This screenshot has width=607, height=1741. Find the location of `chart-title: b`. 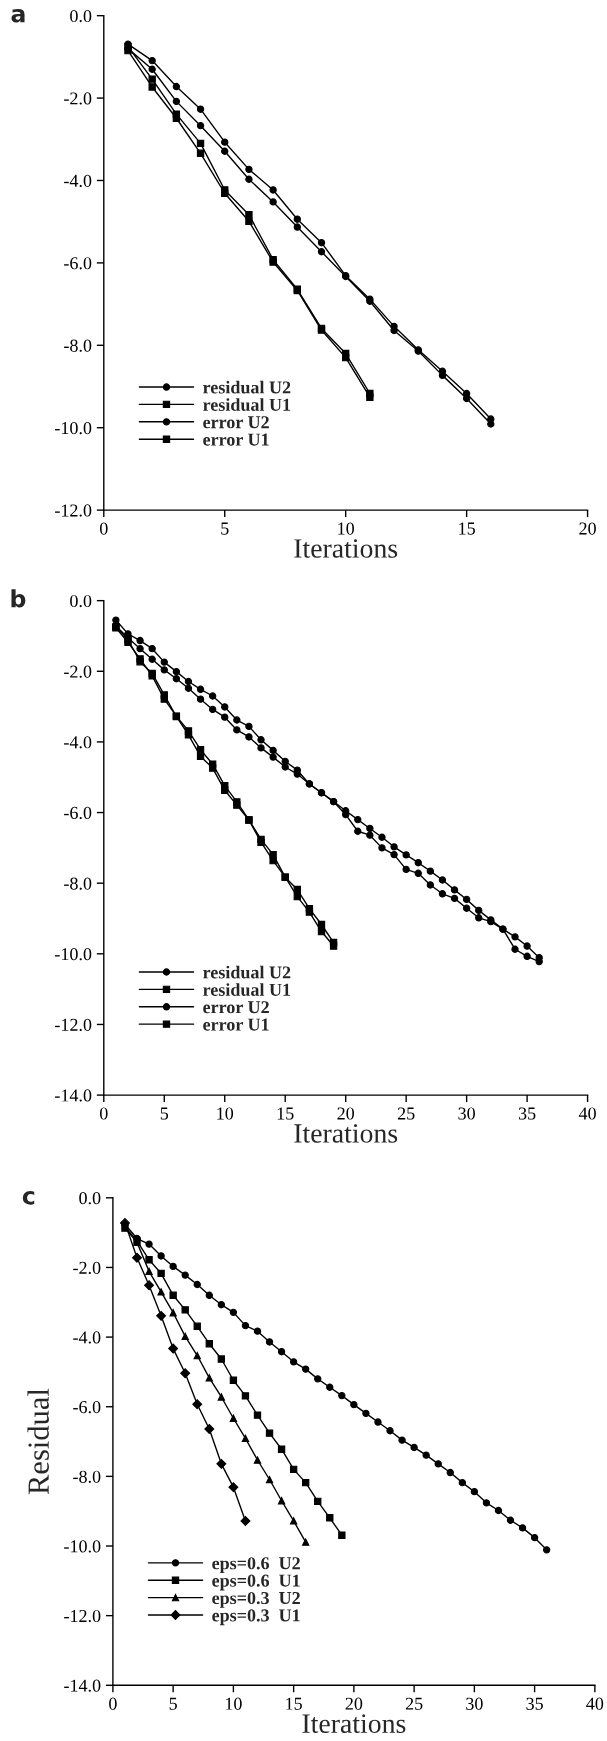

chart-title: b is located at coordinates (18, 598).